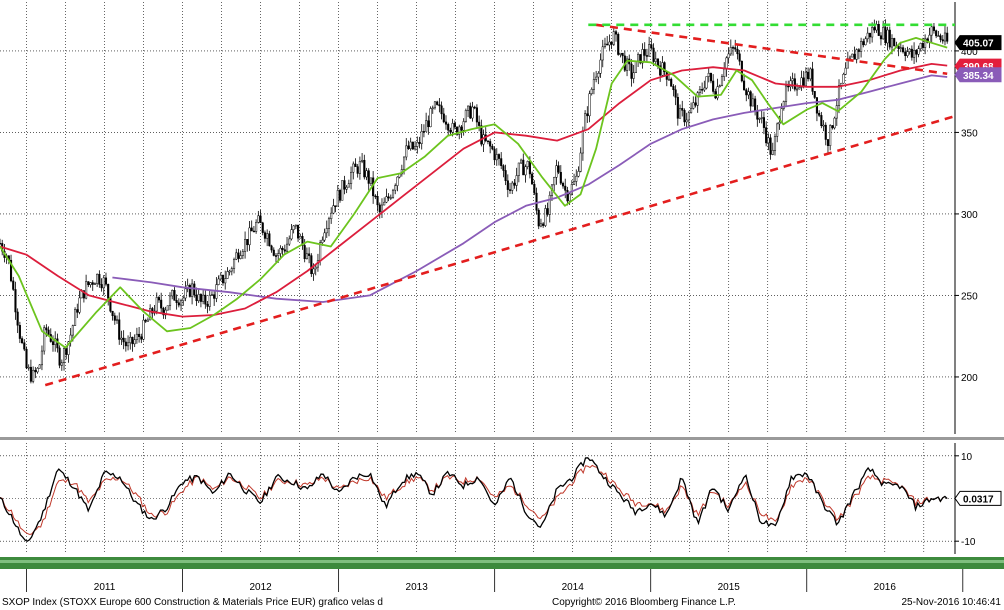 This screenshot has height=610, width=1004. I want to click on price-badge-label-0: 405.07, so click(978, 44).